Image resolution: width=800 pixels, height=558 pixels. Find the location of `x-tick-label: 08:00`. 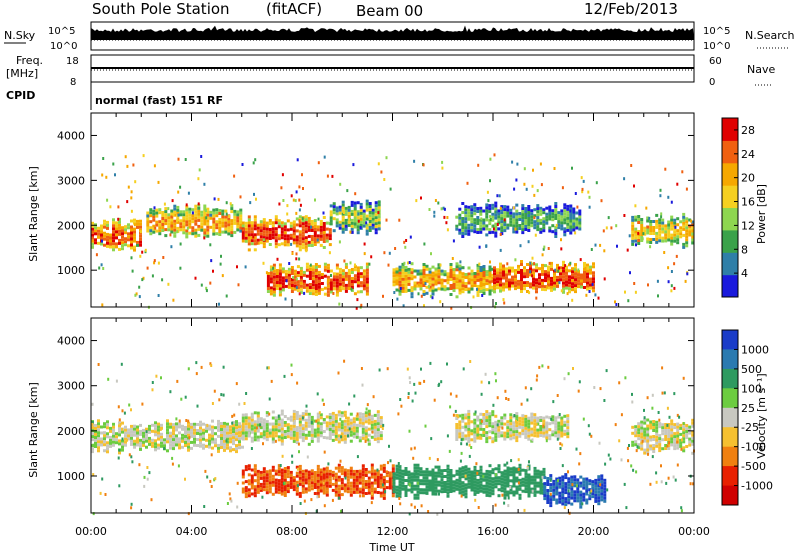

x-tick-label: 08:00 is located at coordinates (292, 531).